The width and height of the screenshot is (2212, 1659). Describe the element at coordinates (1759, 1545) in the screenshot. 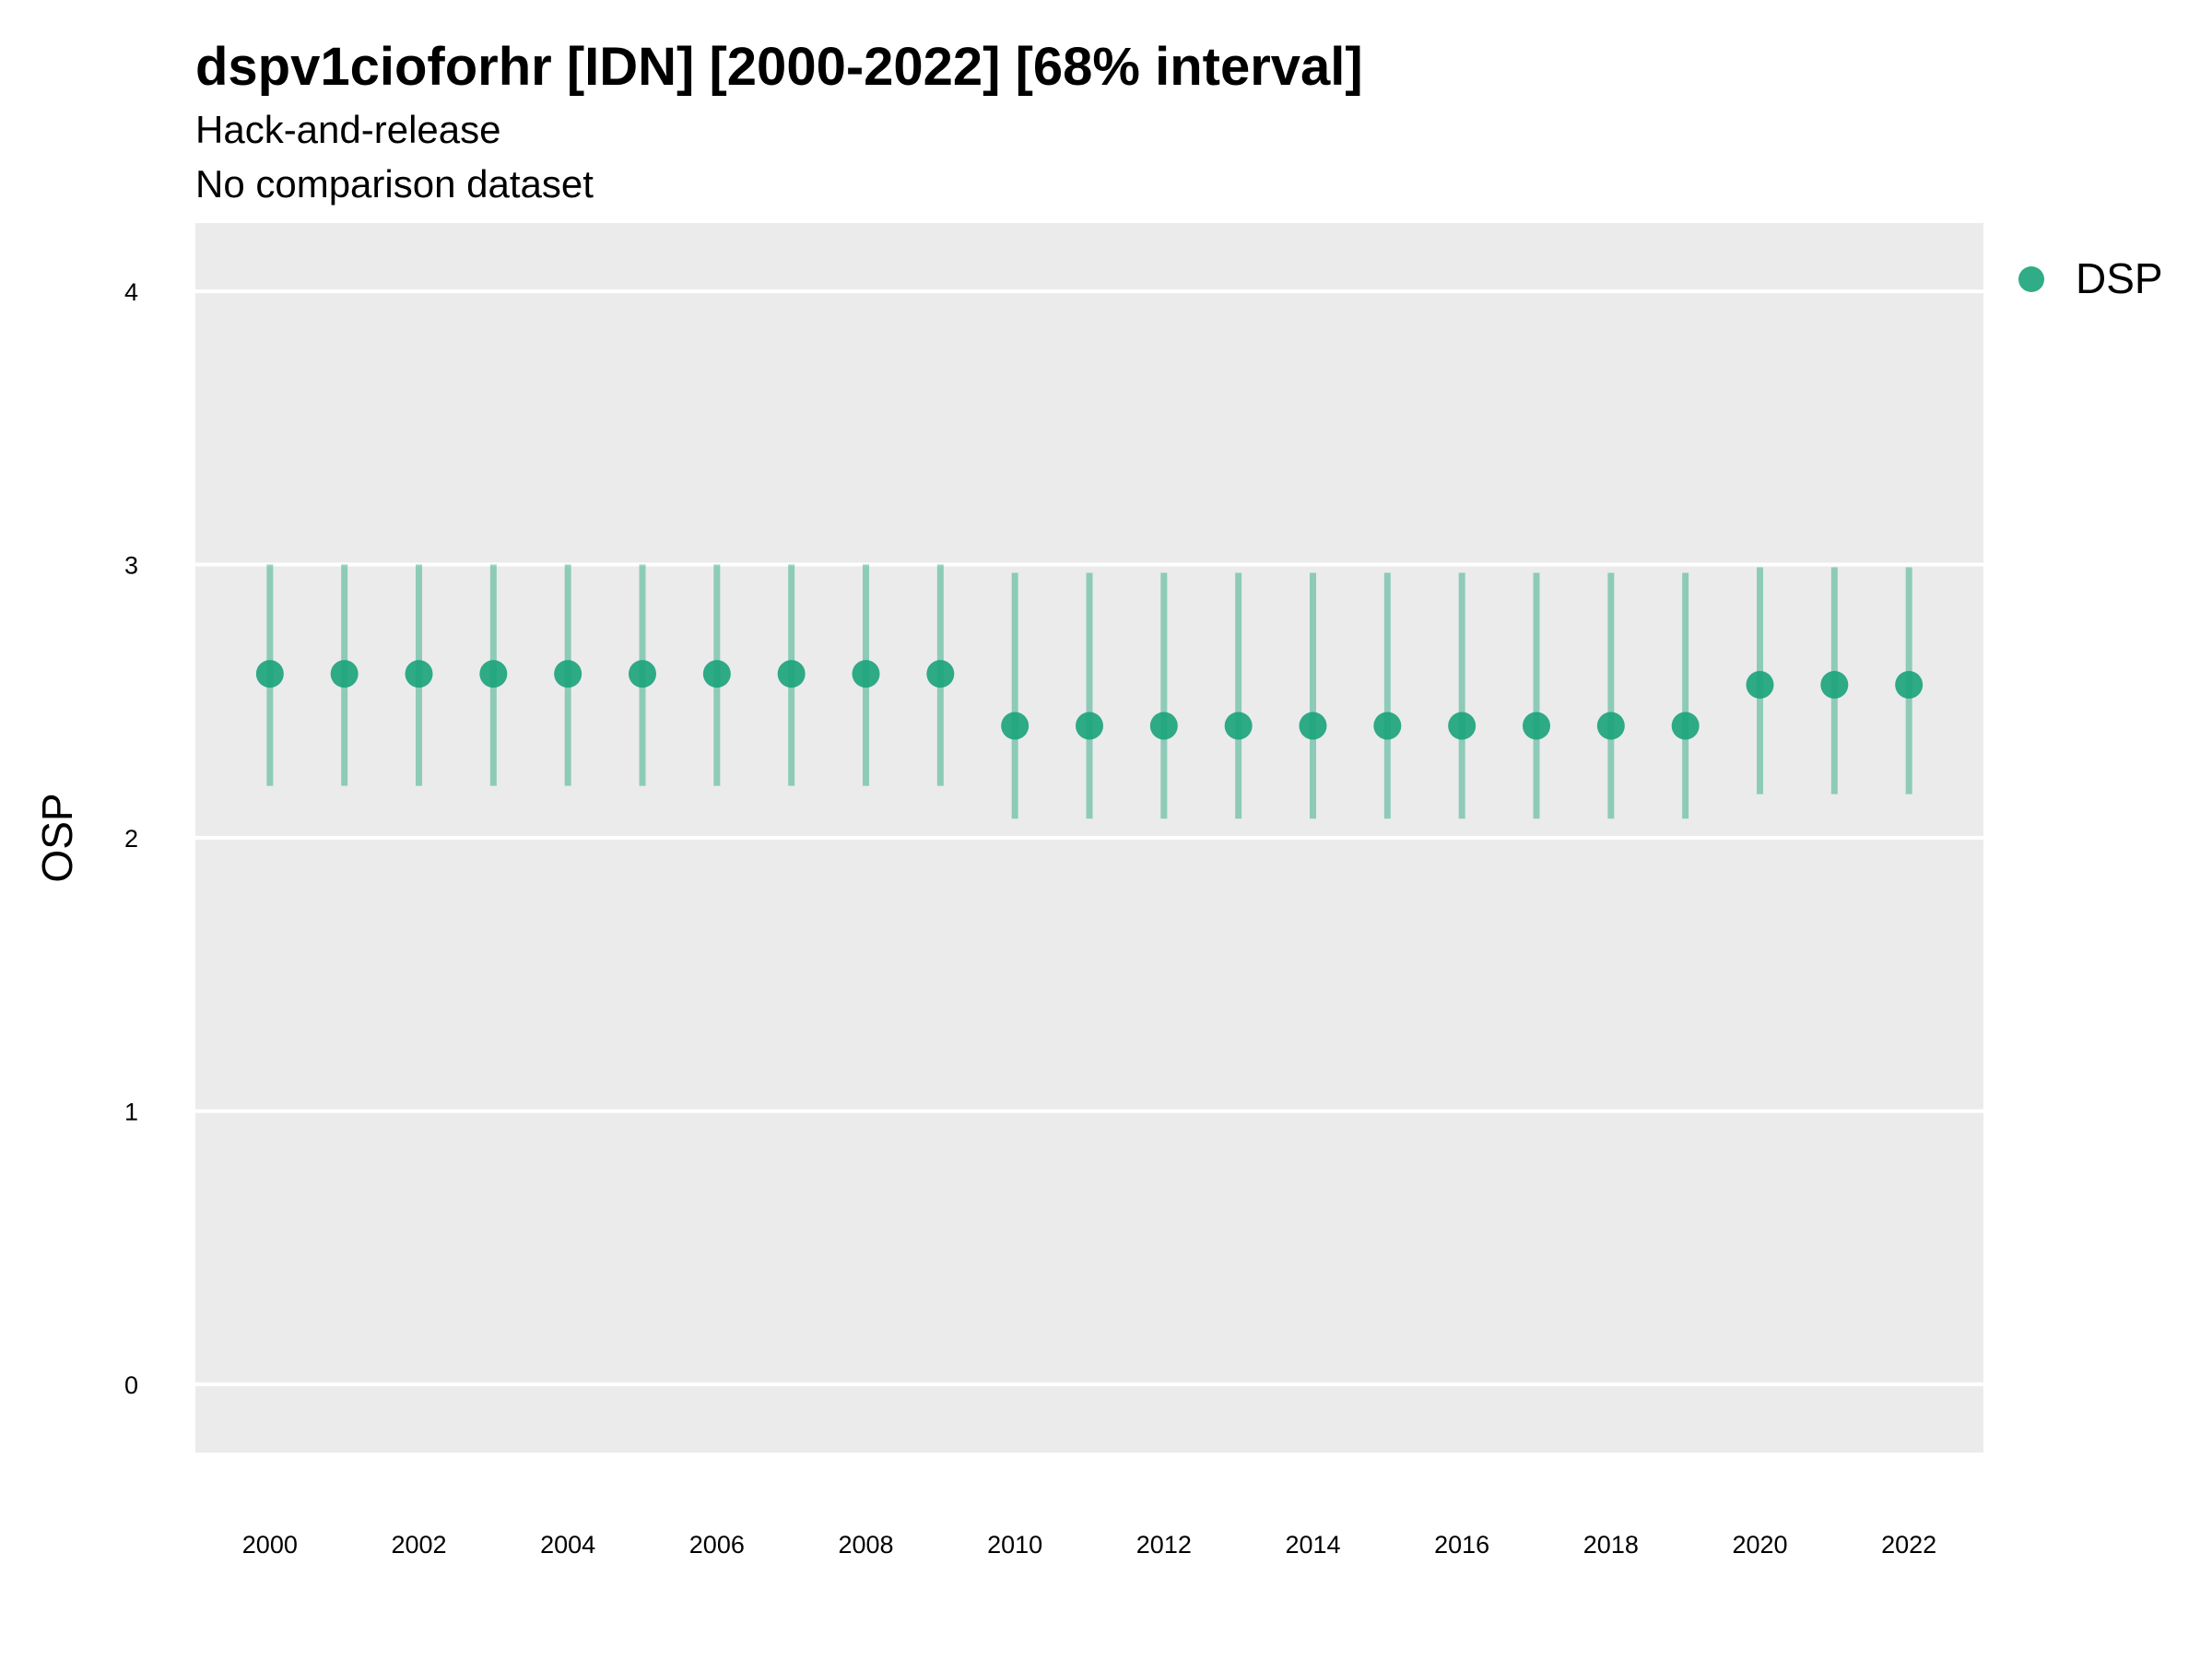

I see `x-tick-label: 2020` at that location.